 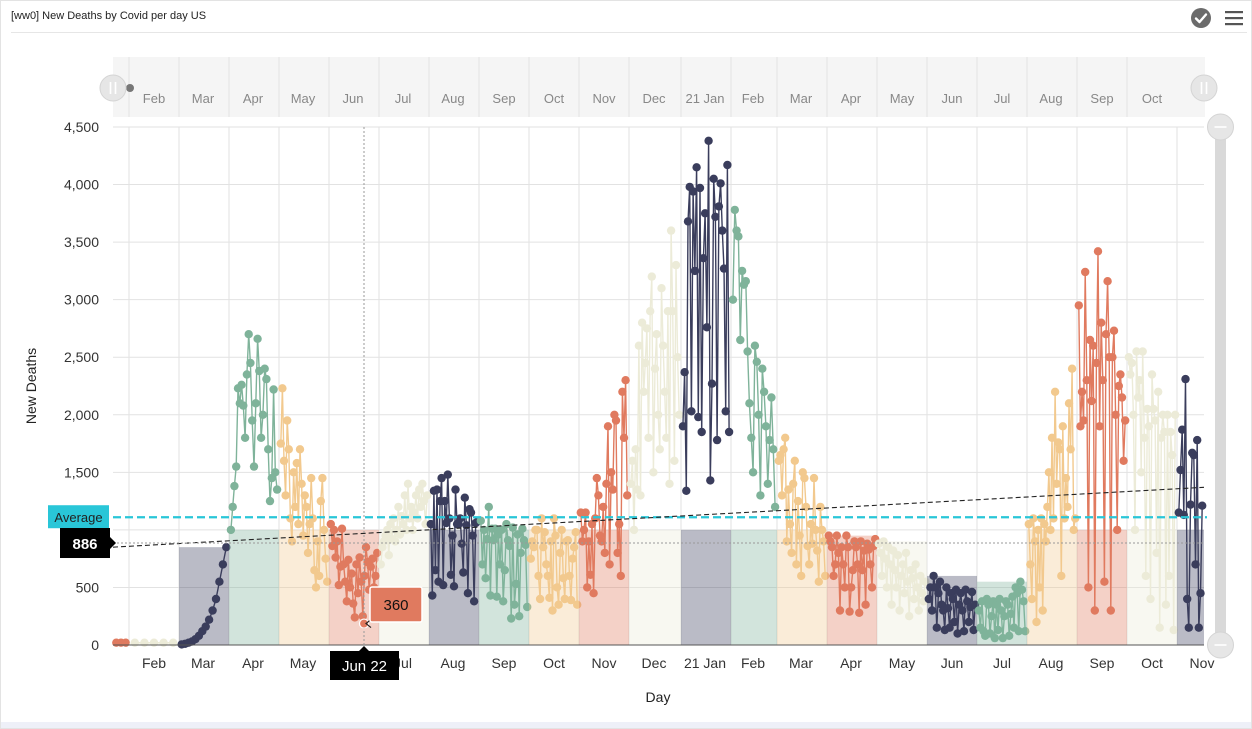 I want to click on hamburger-menu-icon, so click(x=1234, y=18).